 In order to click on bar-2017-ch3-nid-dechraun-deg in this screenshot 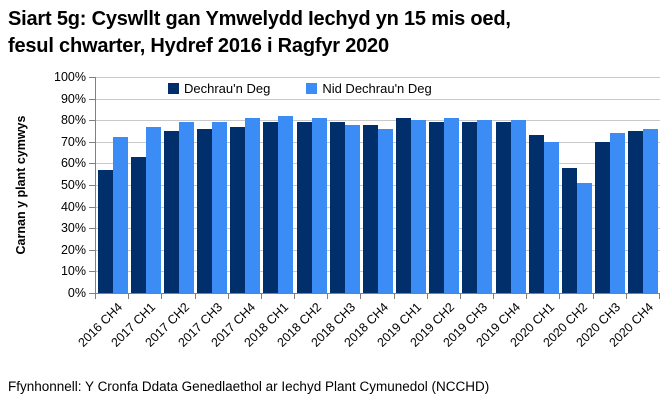, I will do `click(220, 207)`.